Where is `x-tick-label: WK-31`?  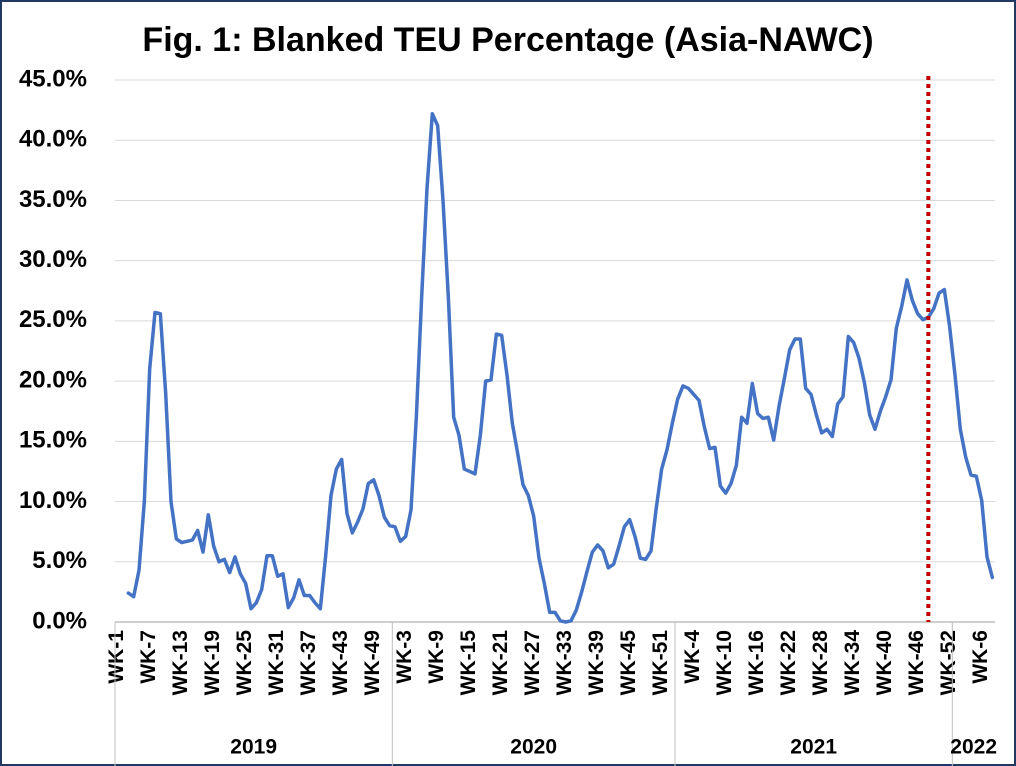
x-tick-label: WK-31 is located at coordinates (276, 663).